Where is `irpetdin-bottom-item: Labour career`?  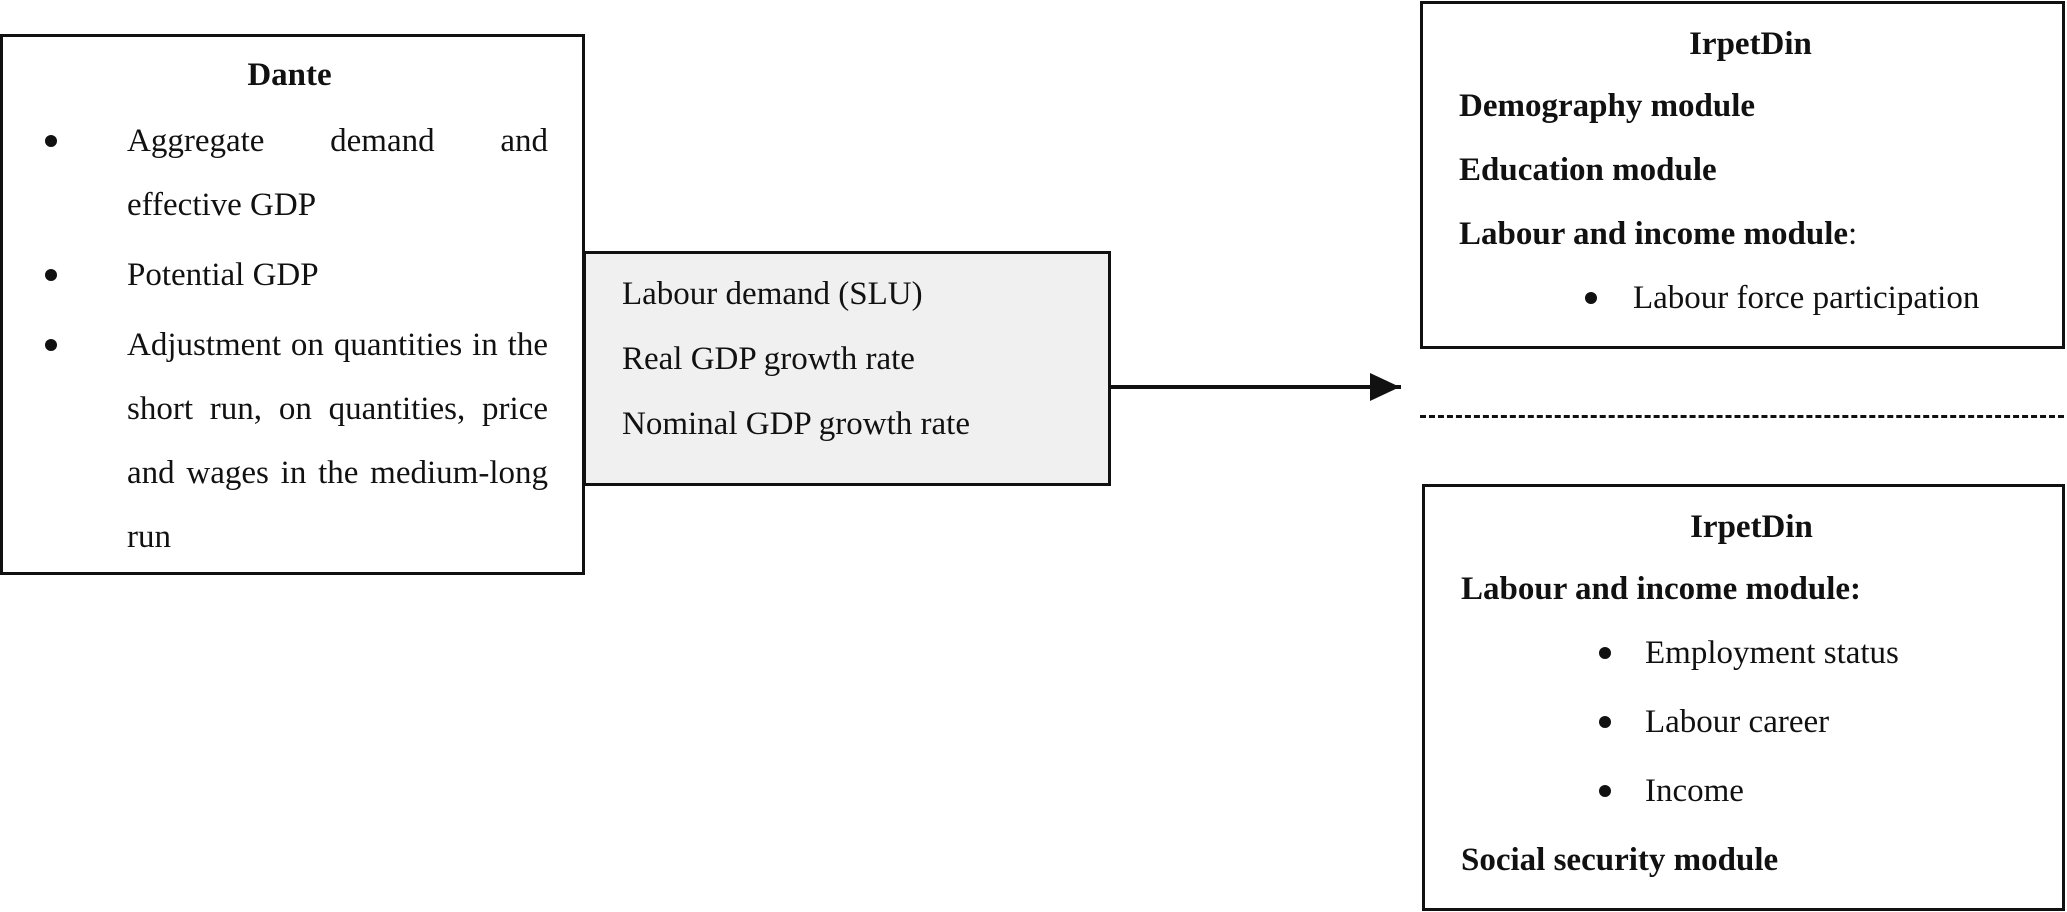
irpetdin-bottom-item: Labour career is located at coordinates (1751, 722).